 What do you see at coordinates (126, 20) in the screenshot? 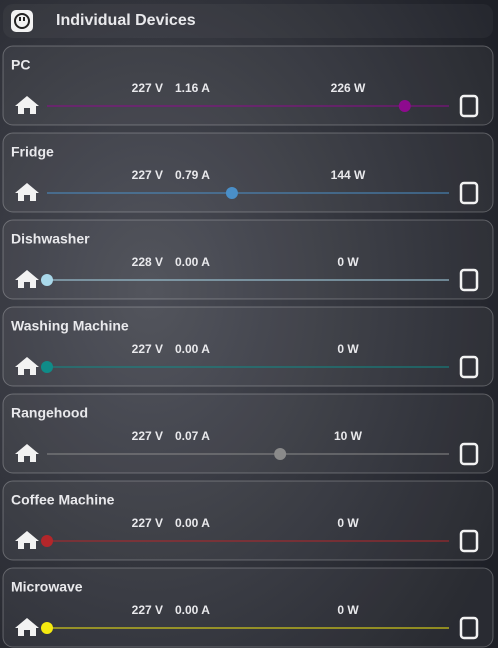
I see `header-title: Individual Devices` at bounding box center [126, 20].